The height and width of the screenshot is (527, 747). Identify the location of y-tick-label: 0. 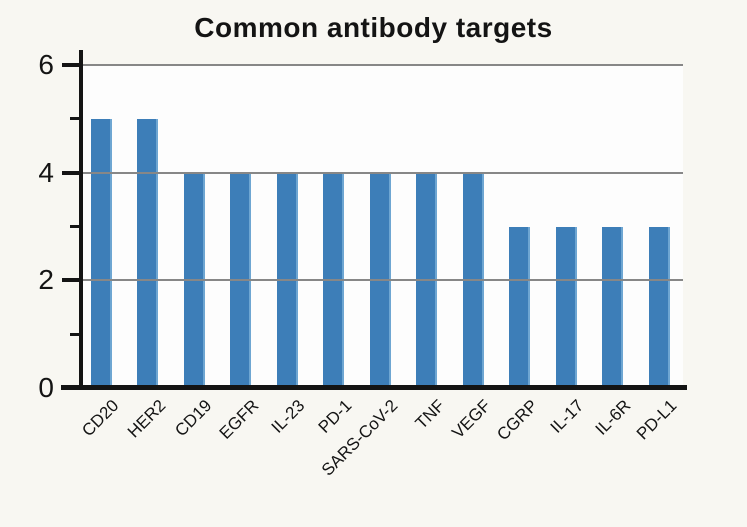
(46, 387).